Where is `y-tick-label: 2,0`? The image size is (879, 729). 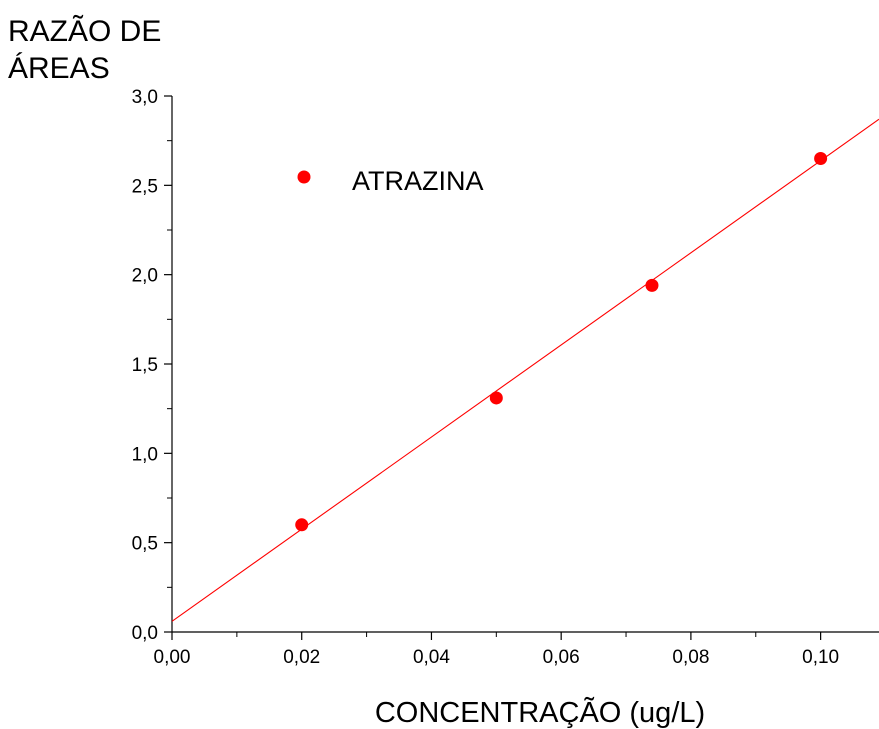
y-tick-label: 2,0 is located at coordinates (145, 276).